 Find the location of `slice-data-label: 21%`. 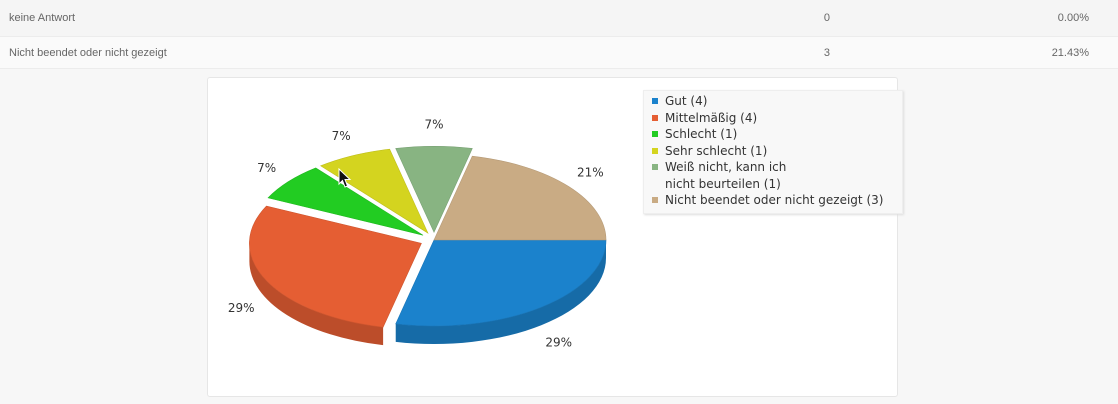

slice-data-label: 21% is located at coordinates (590, 173).